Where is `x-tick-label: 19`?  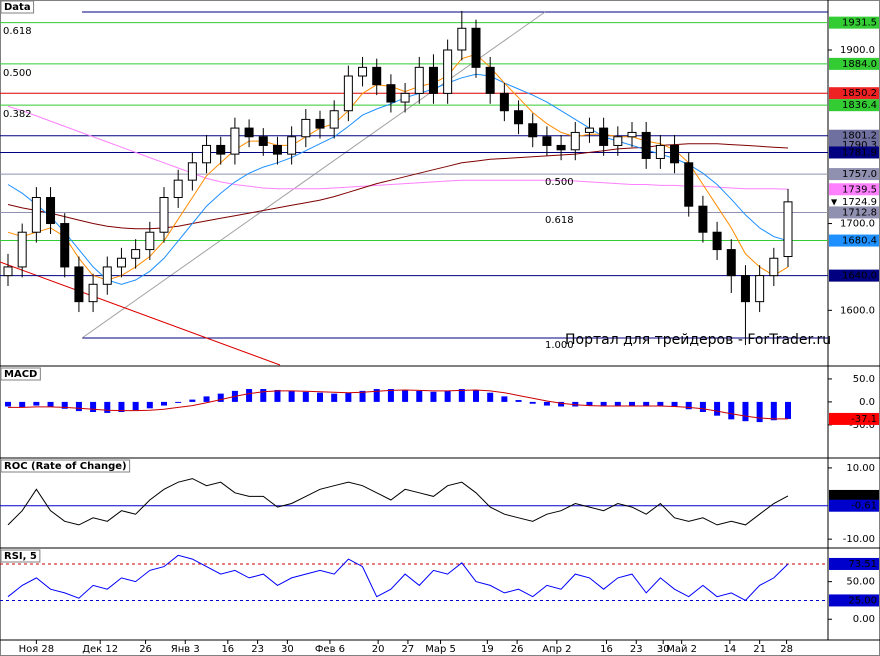
x-tick-label: 19 is located at coordinates (487, 649).